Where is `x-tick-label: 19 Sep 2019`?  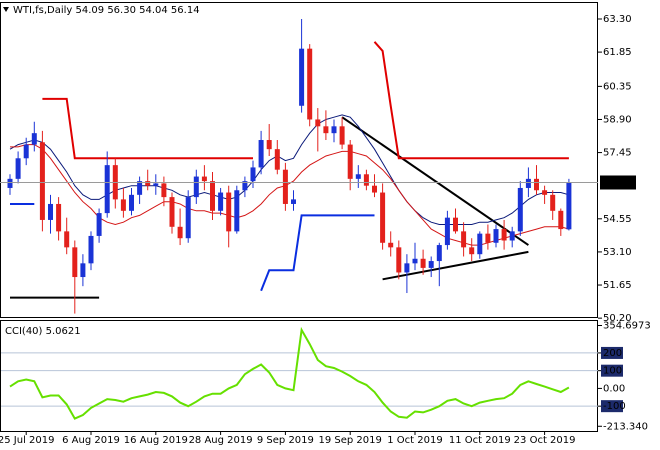 x-tick-label: 19 Sep 2019 is located at coordinates (350, 440).